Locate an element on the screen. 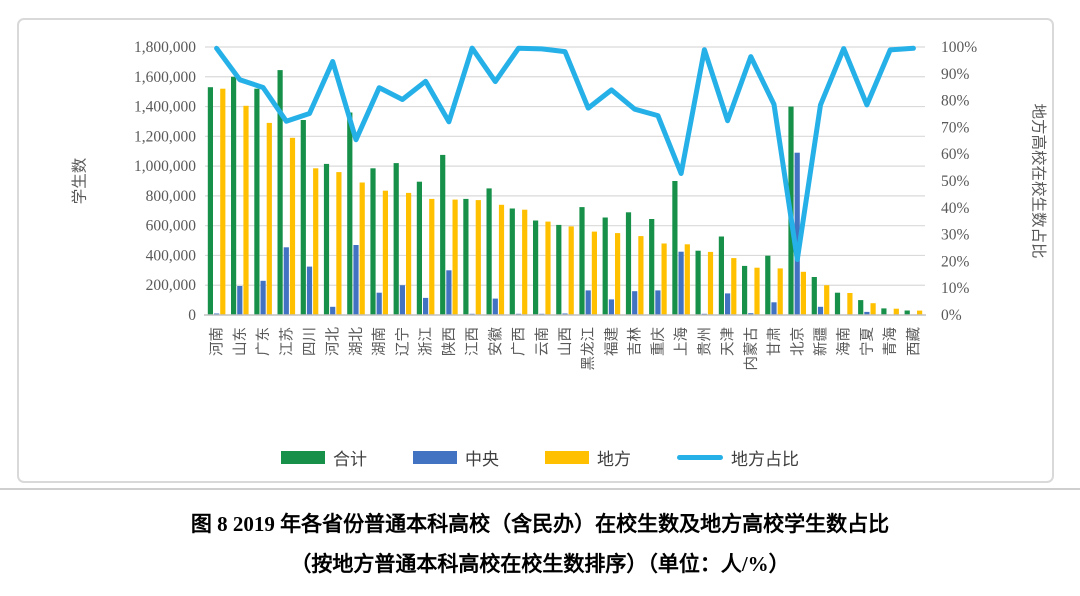 This screenshot has height=596, width=1080. y-right-tick-label: 80% is located at coordinates (955, 101).